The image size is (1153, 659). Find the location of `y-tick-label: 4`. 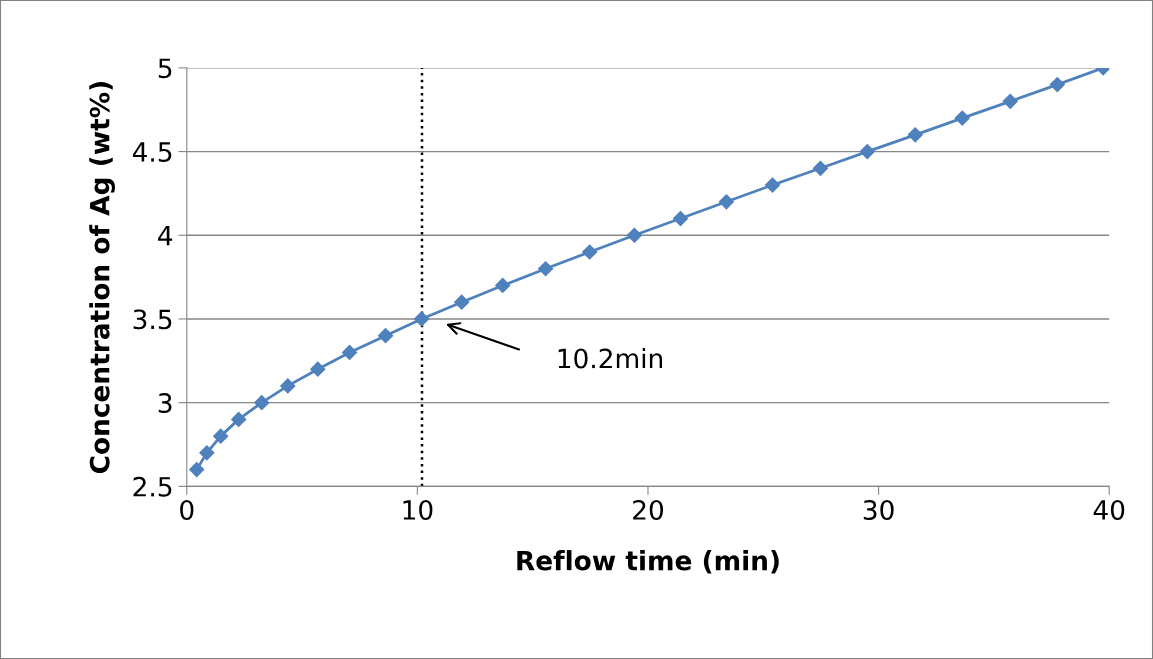

y-tick-label: 4 is located at coordinates (165, 236).